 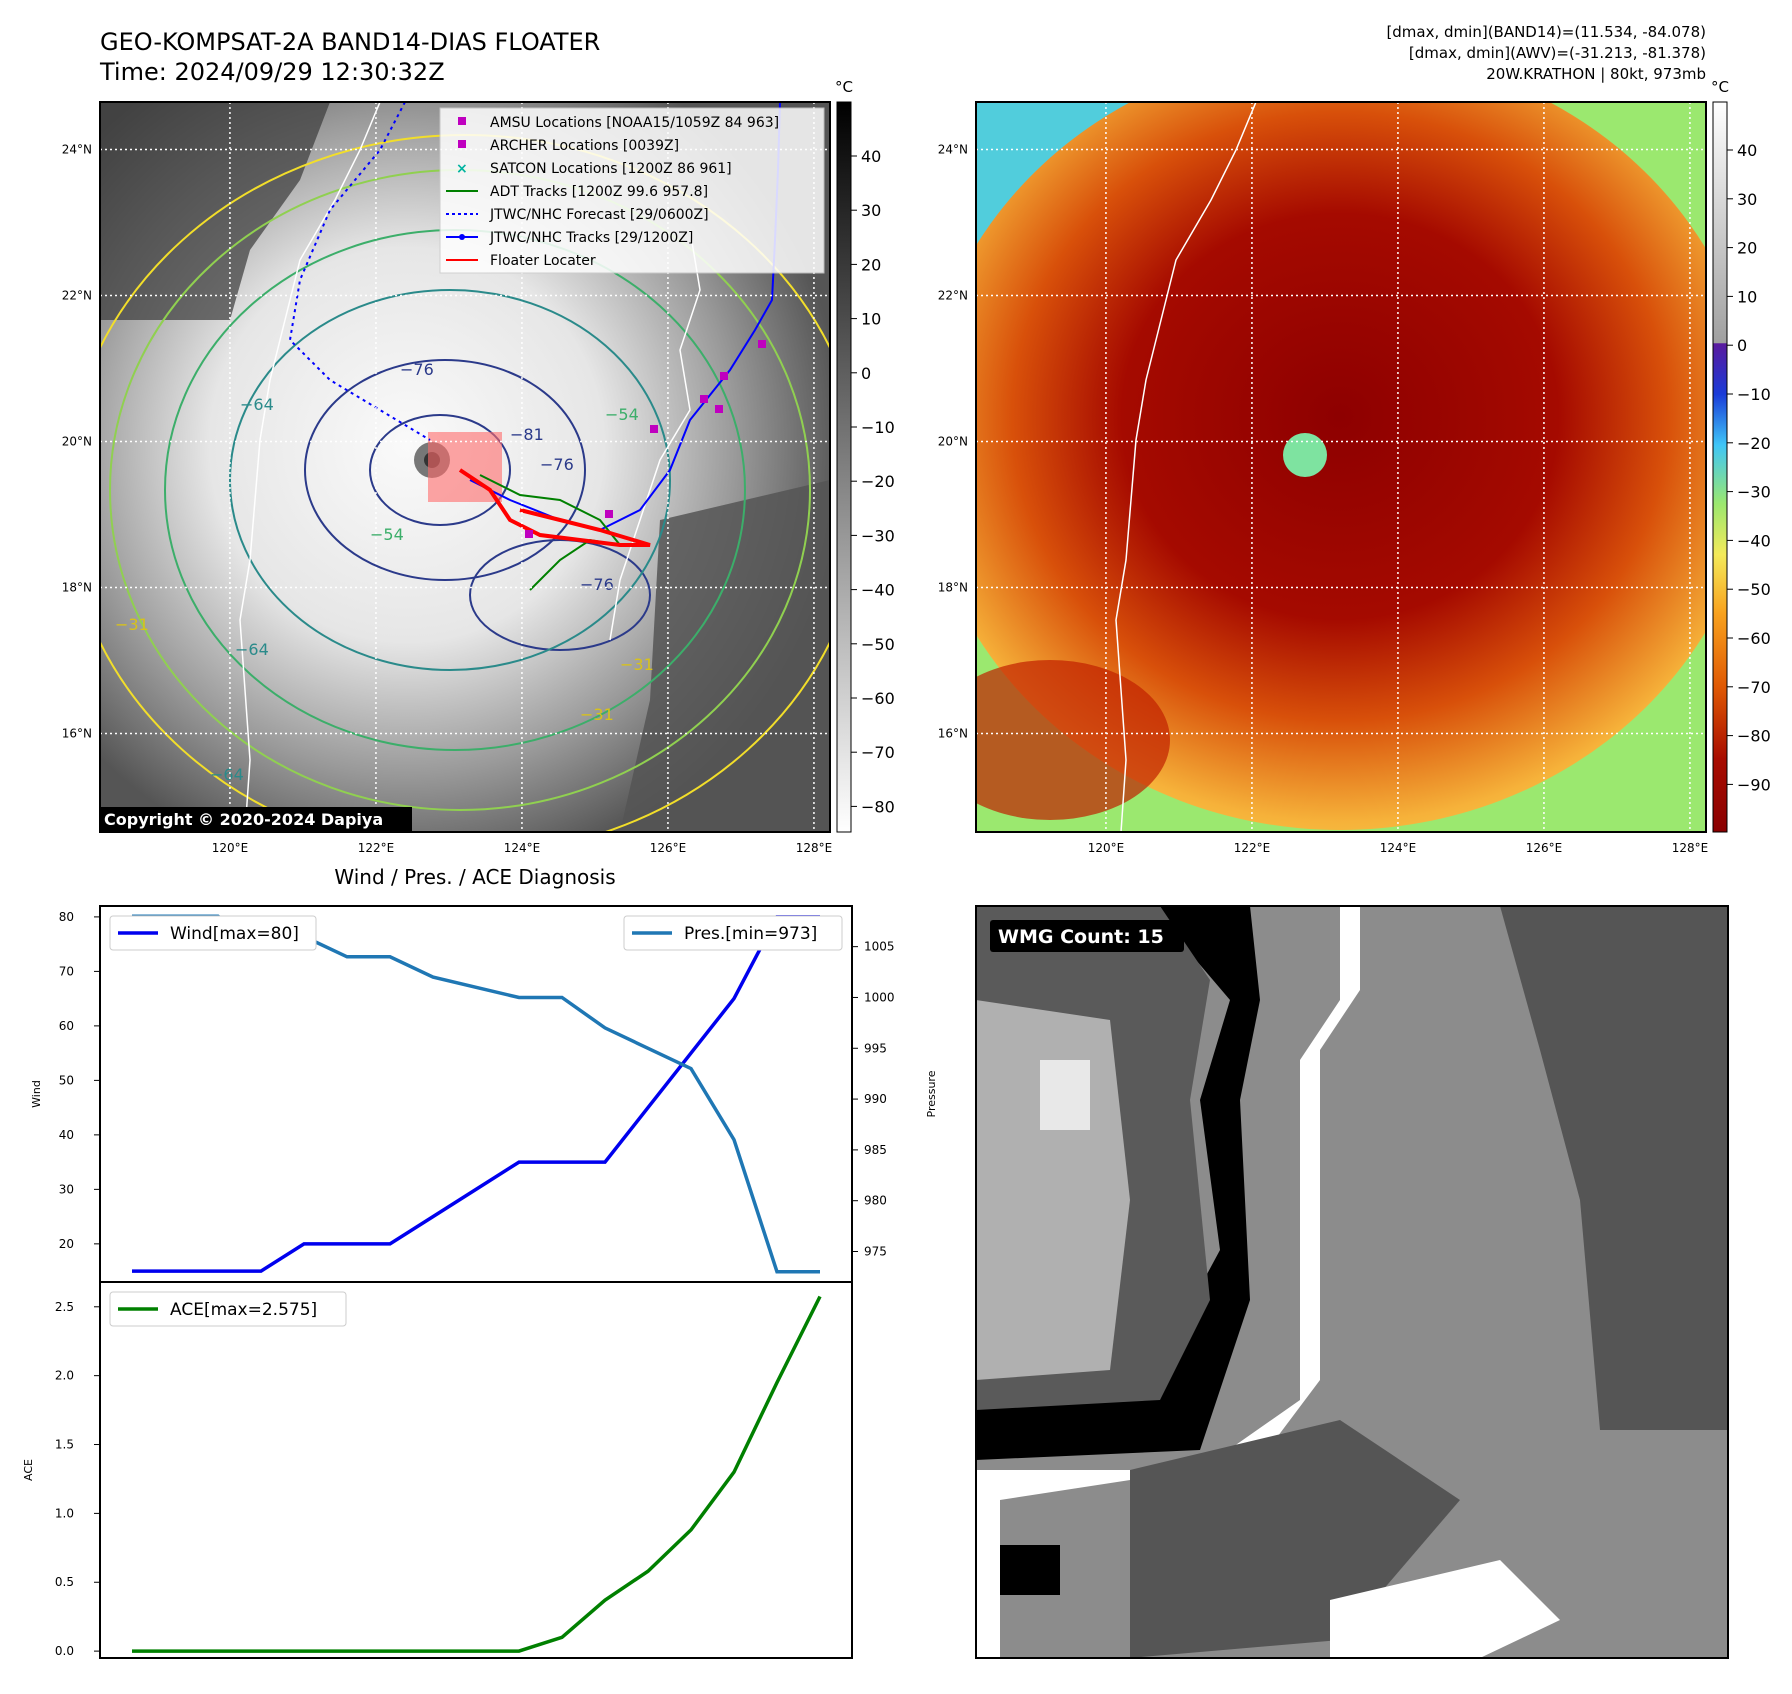 What do you see at coordinates (1747, 296) in the screenshot?
I see `colorbar-tick-label: 10` at bounding box center [1747, 296].